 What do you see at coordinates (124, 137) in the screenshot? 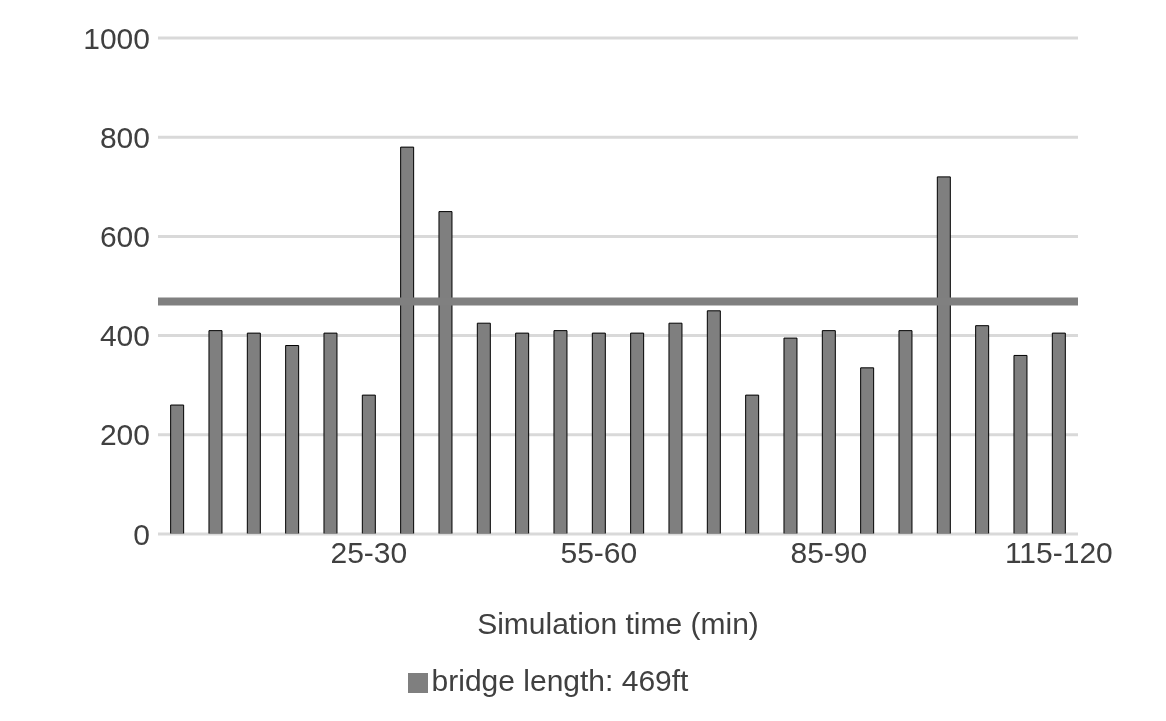
I see `y-tick-label: 800` at bounding box center [124, 137].